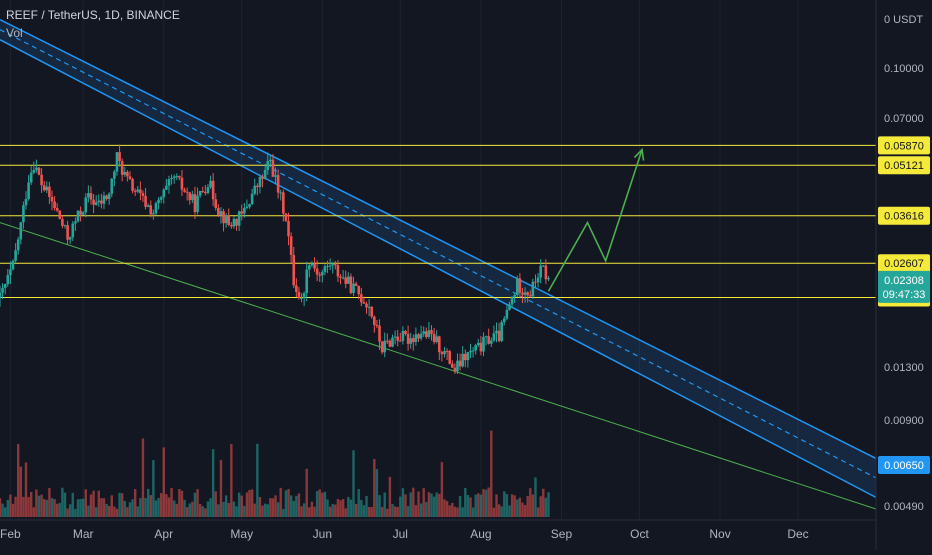  What do you see at coordinates (904, 166) in the screenshot?
I see `level-badge-label: 0.05121` at bounding box center [904, 166].